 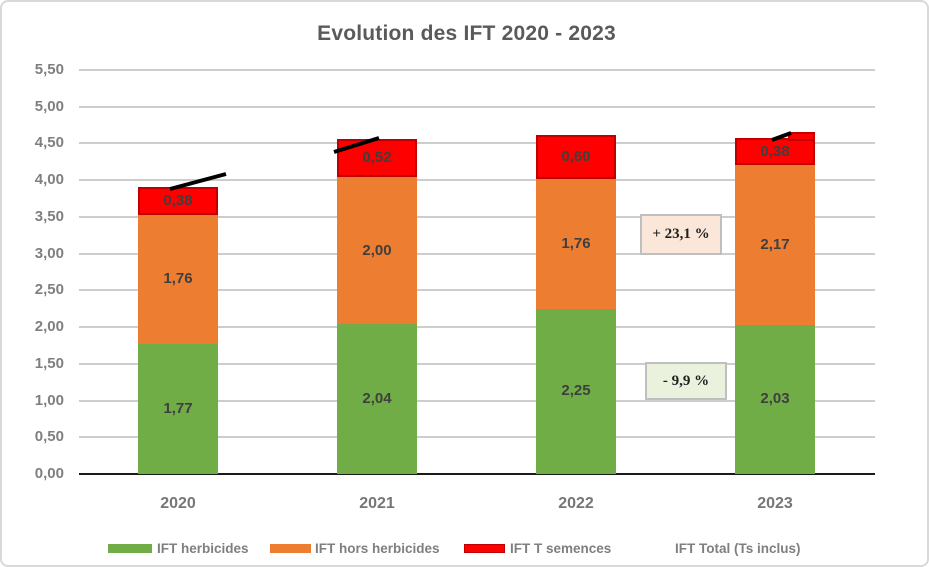 I want to click on legend-label: IFT Total (Ts inclus), so click(x=738, y=548).